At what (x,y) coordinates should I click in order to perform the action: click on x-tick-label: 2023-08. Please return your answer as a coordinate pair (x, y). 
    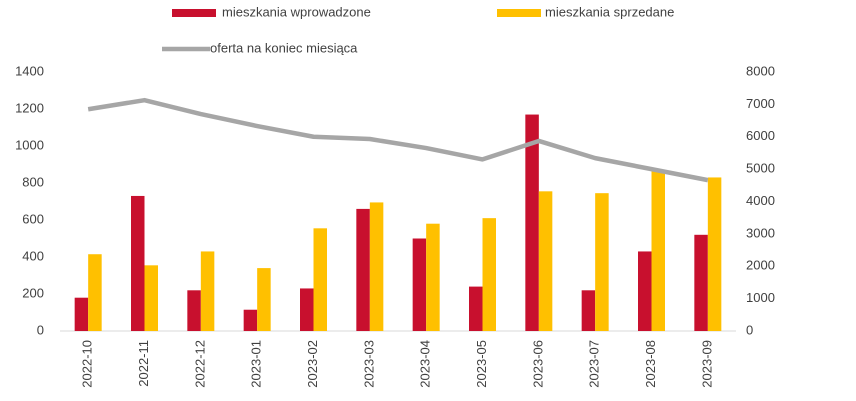
    Looking at the image, I should click on (650, 364).